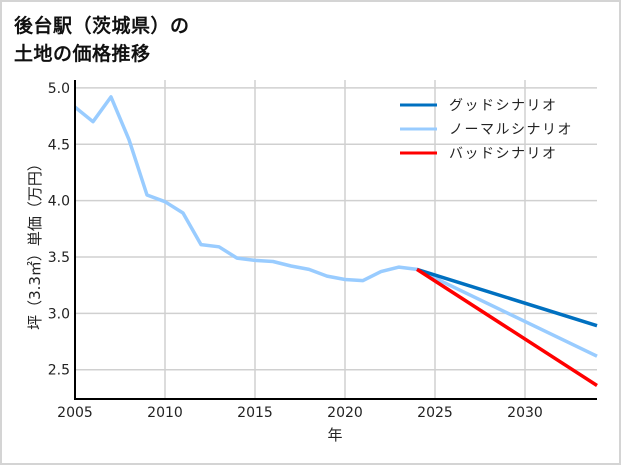 The image size is (621, 465). Describe the element at coordinates (435, 413) in the screenshot. I see `x-tick-label: 2025` at that location.